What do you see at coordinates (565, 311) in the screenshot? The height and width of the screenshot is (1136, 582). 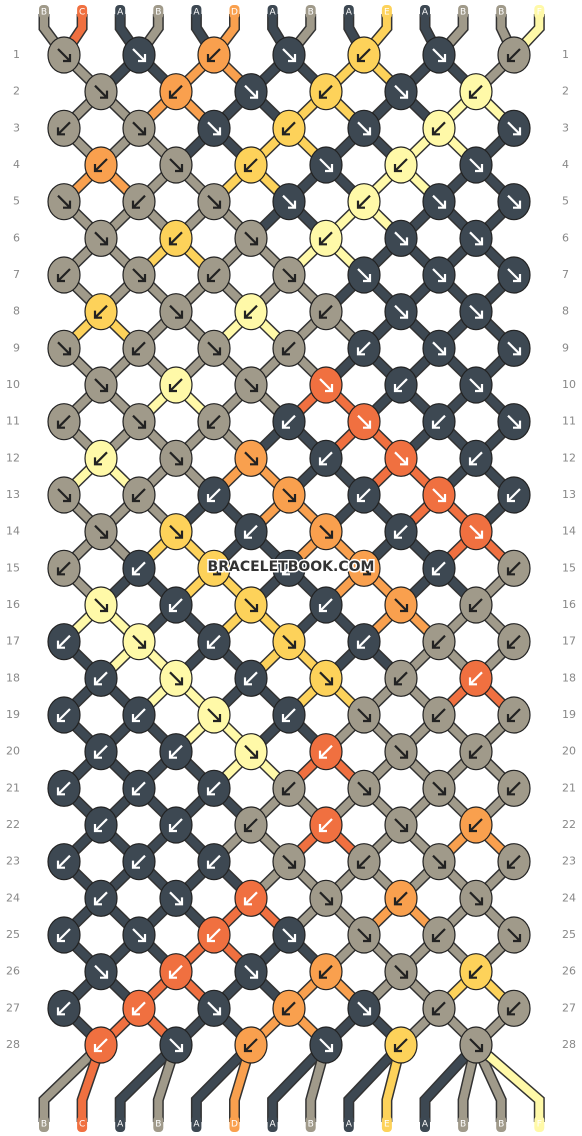 I see `row-number: 8` at bounding box center [565, 311].